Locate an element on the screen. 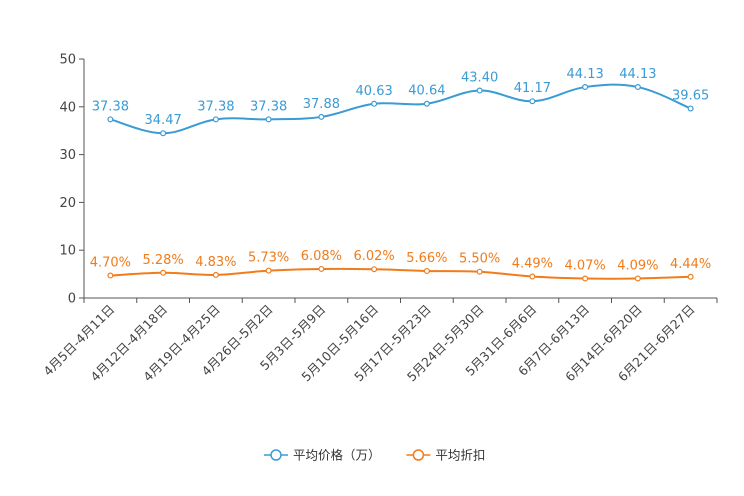 The height and width of the screenshot is (496, 744). data-label: 40.63 is located at coordinates (374, 91).